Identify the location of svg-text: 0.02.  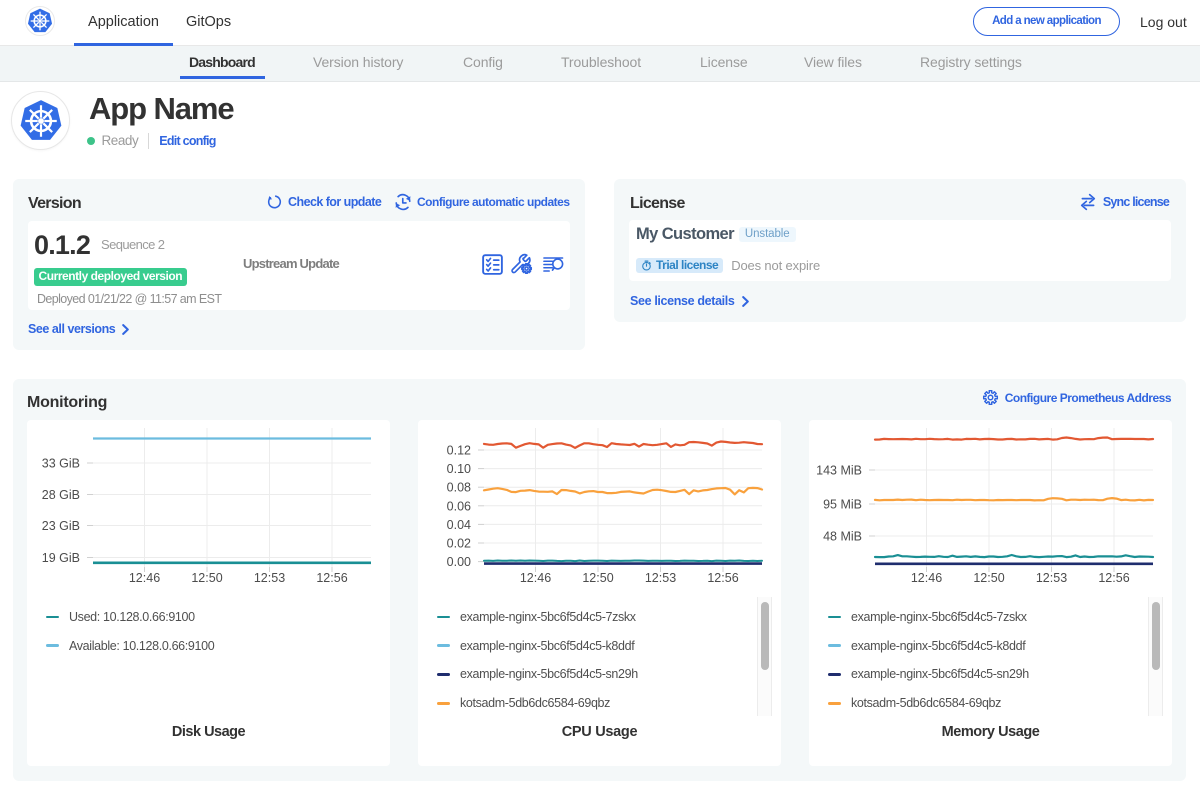
(459, 544).